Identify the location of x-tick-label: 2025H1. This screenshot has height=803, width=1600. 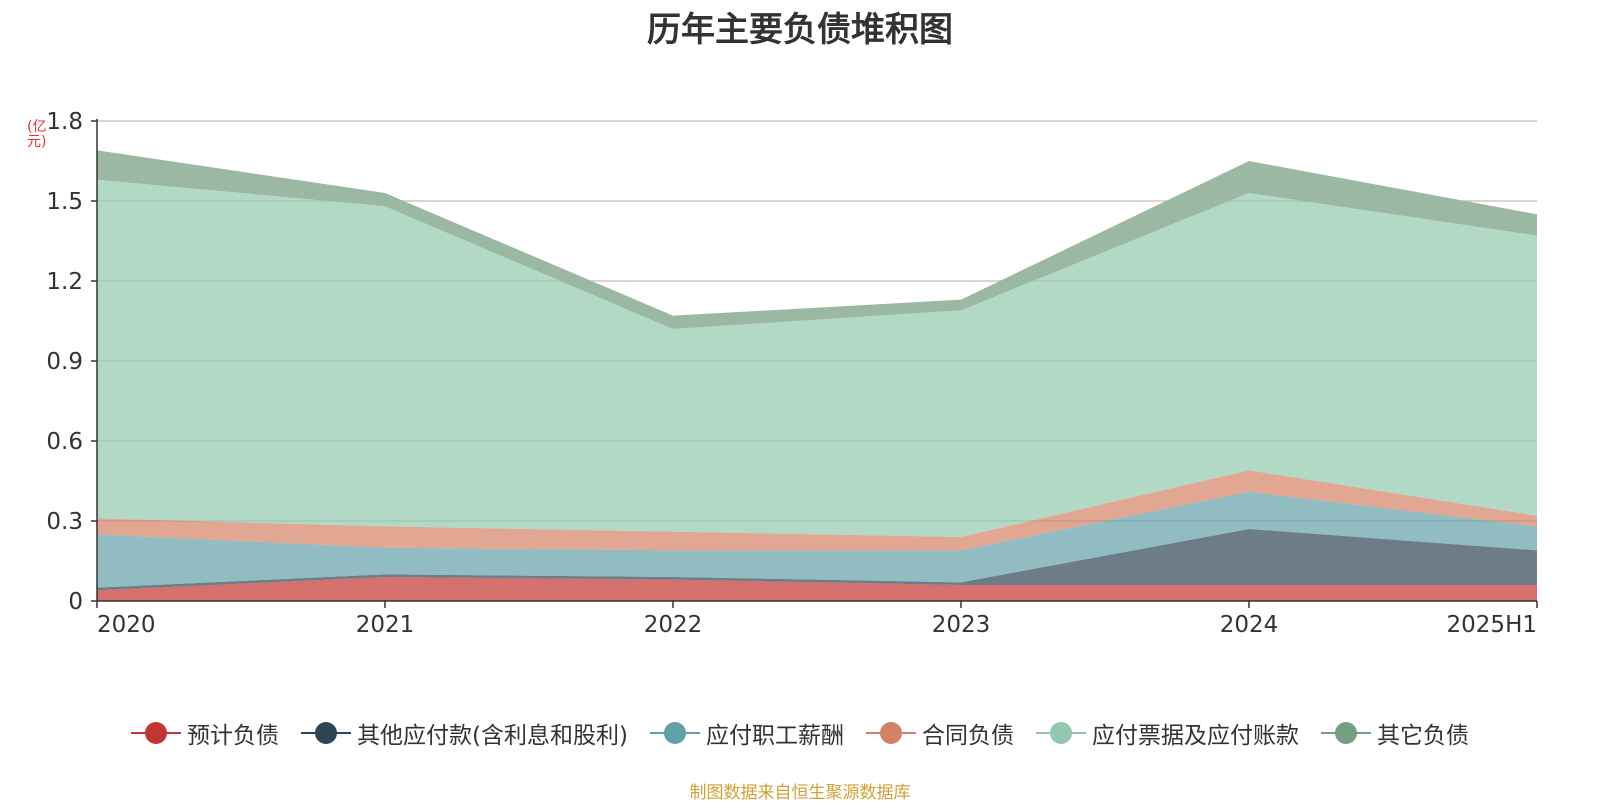
(1492, 625).